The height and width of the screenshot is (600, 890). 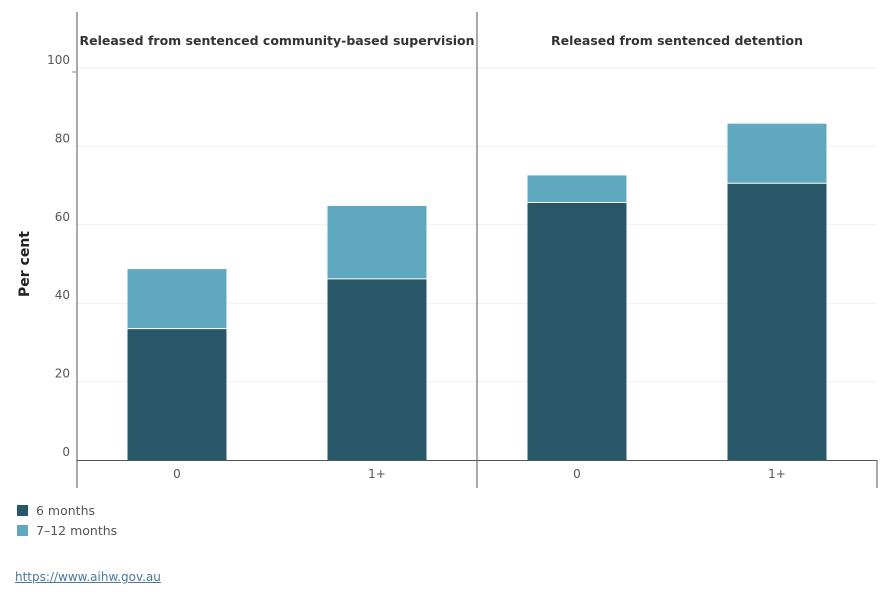 I want to click on x-tick-label-p1-1plus: 1+, so click(x=377, y=474).